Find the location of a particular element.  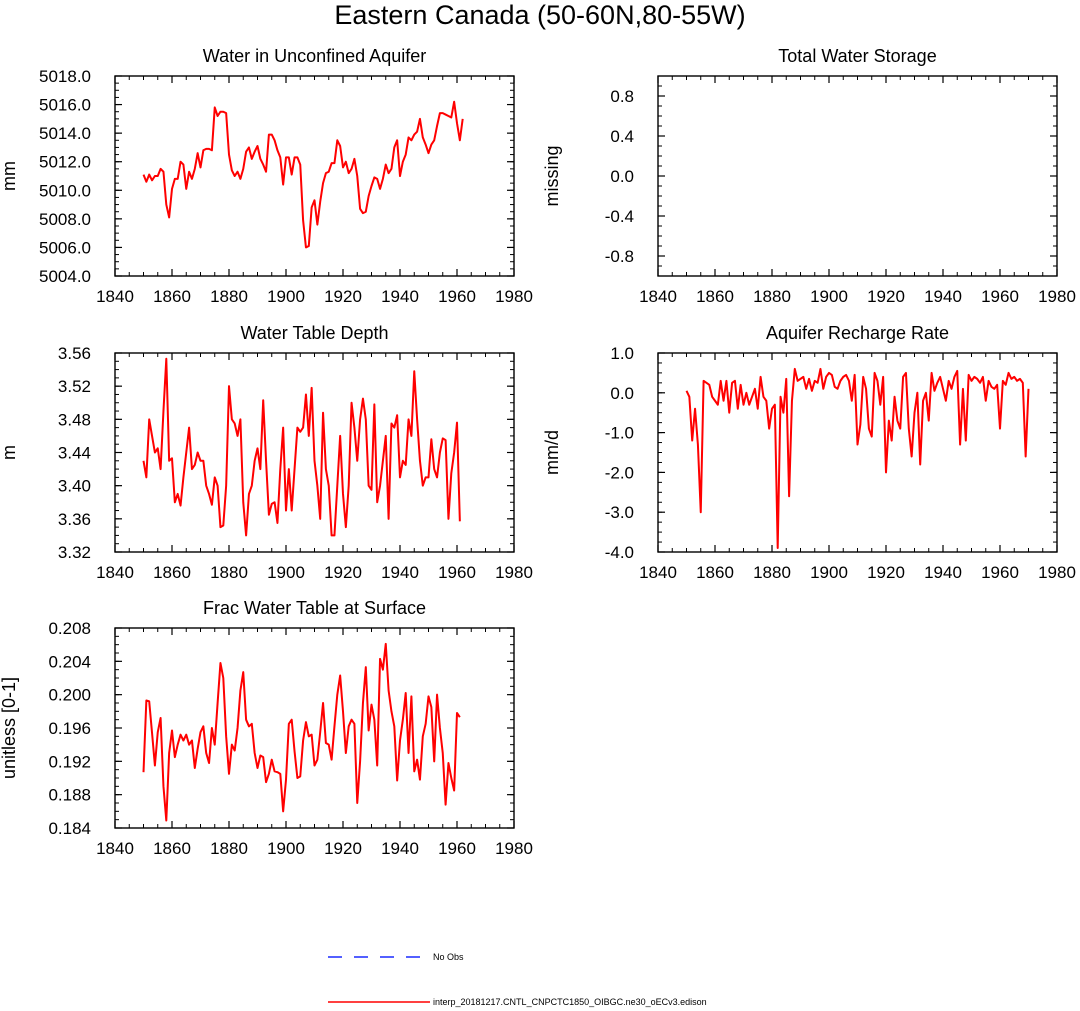

y-tick-label: 5014.0 is located at coordinates (65, 133).